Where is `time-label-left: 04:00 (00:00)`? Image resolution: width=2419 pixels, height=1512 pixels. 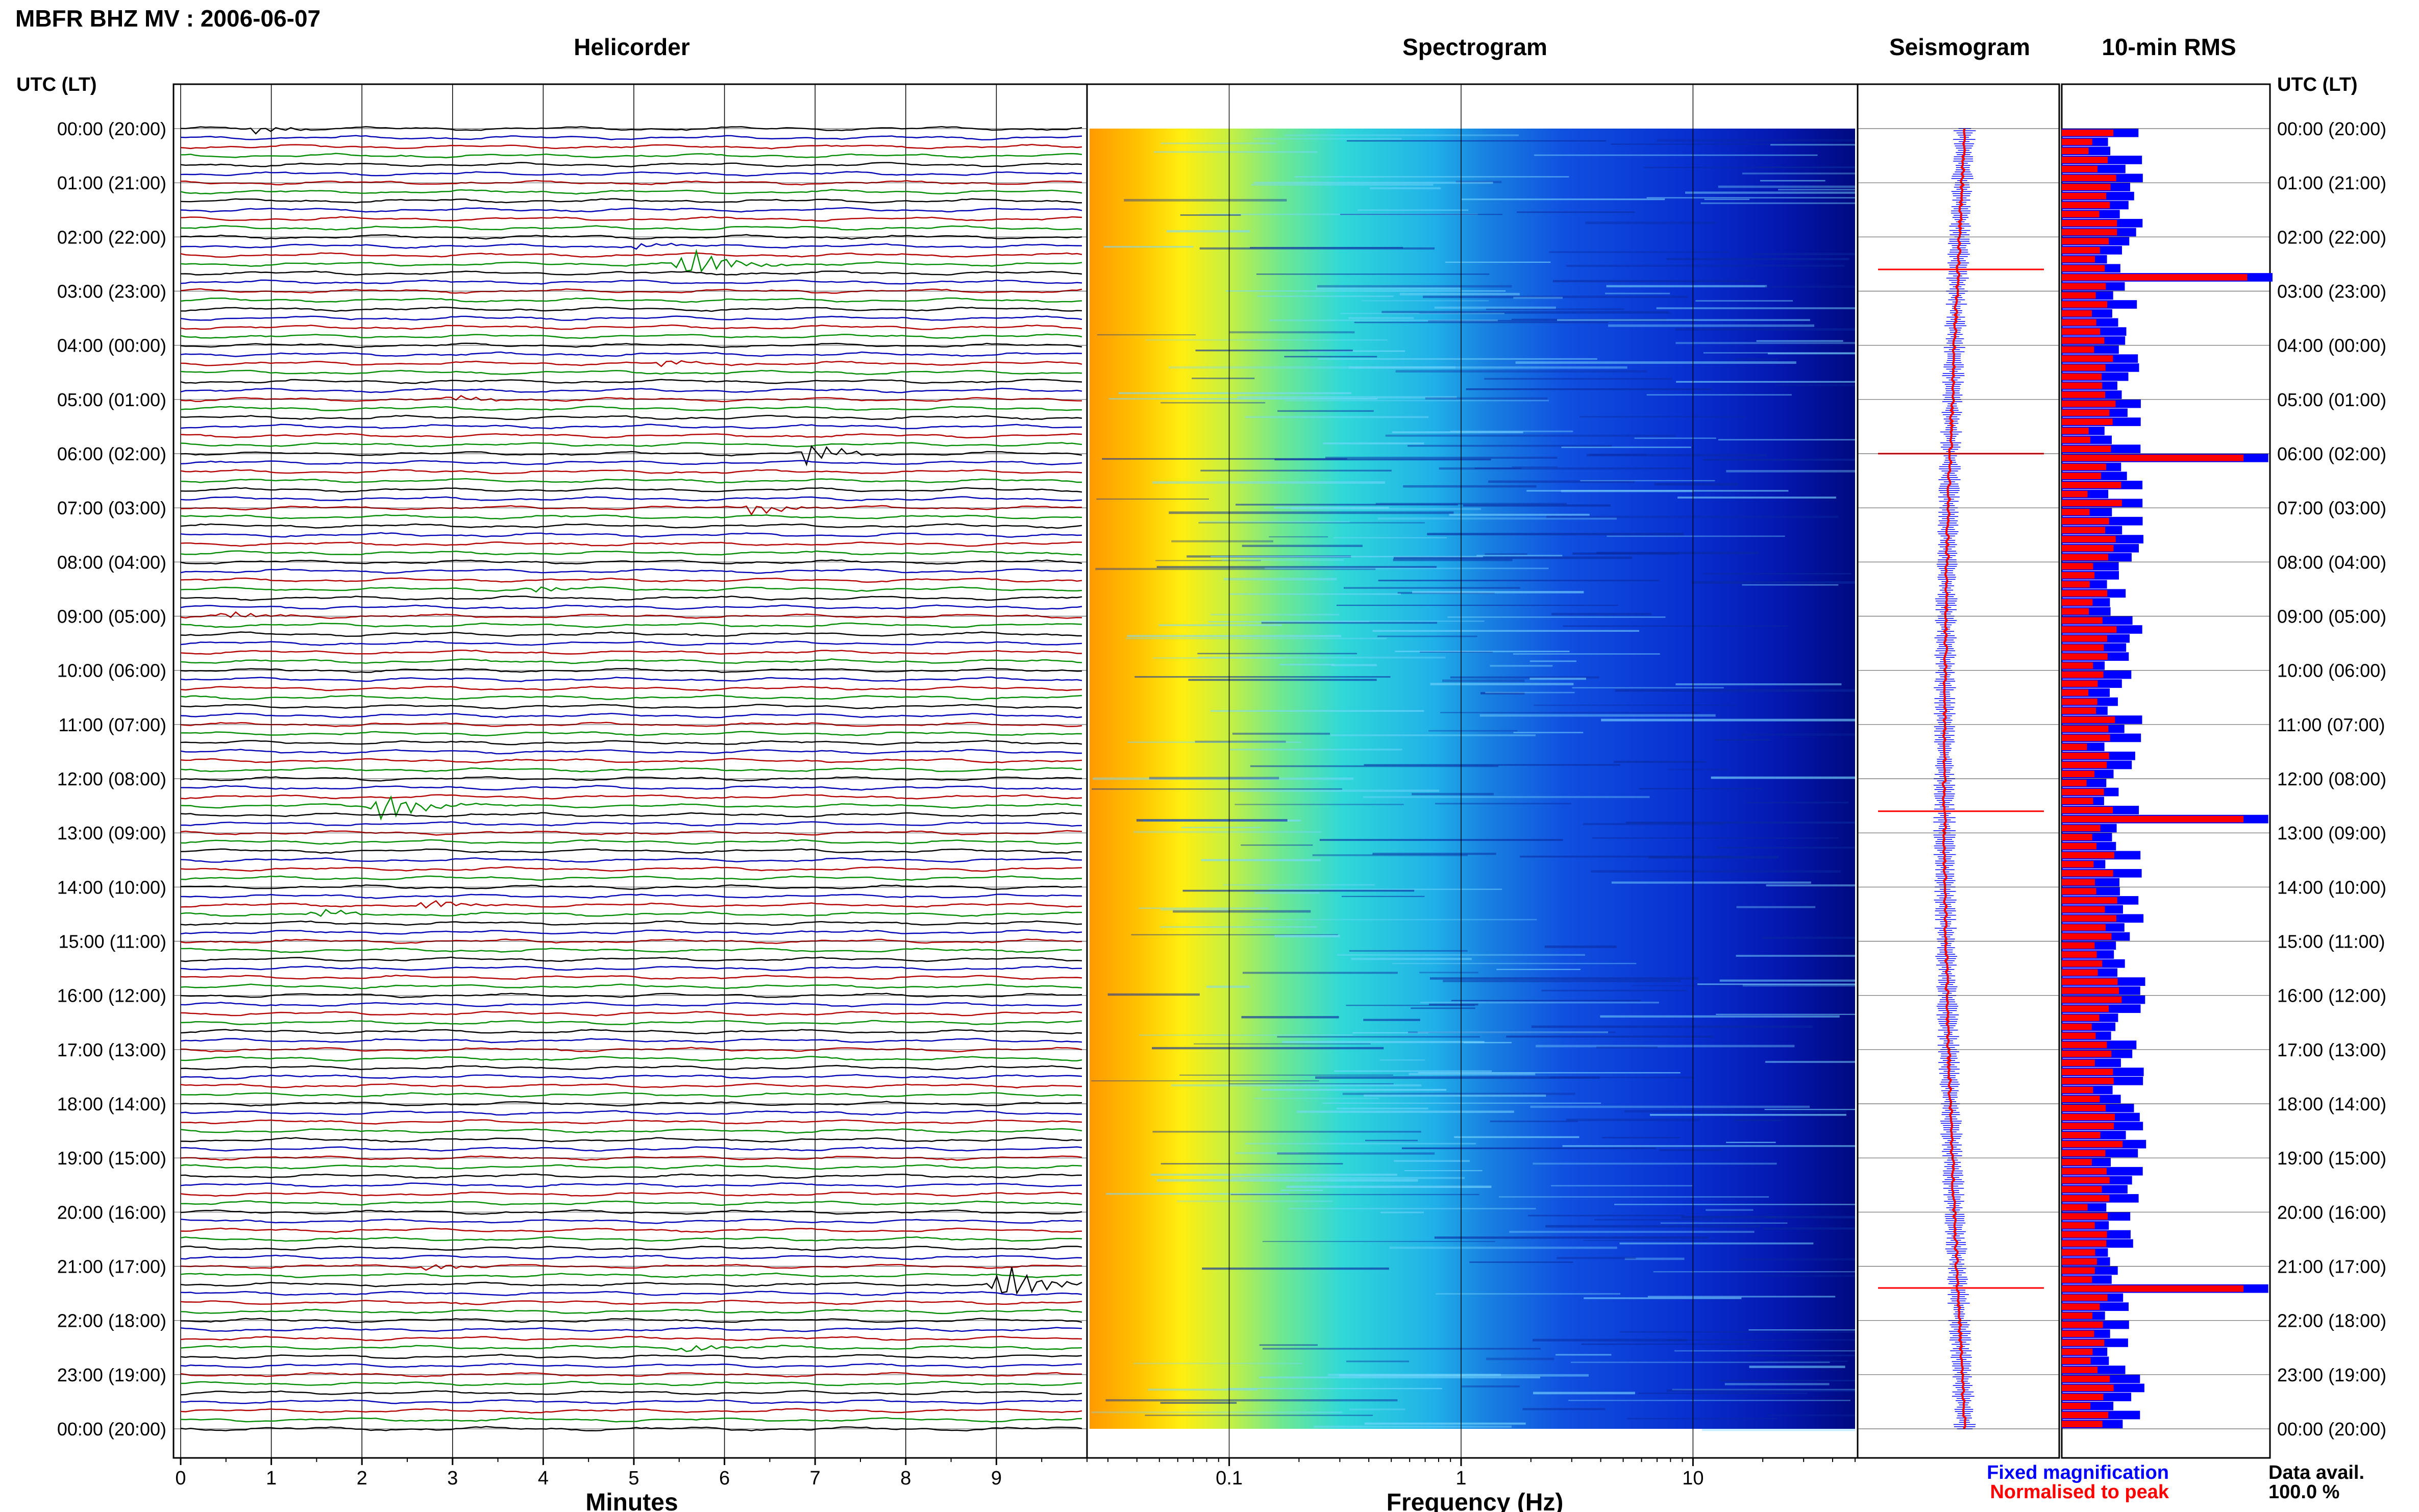 time-label-left: 04:00 (00:00) is located at coordinates (111, 345).